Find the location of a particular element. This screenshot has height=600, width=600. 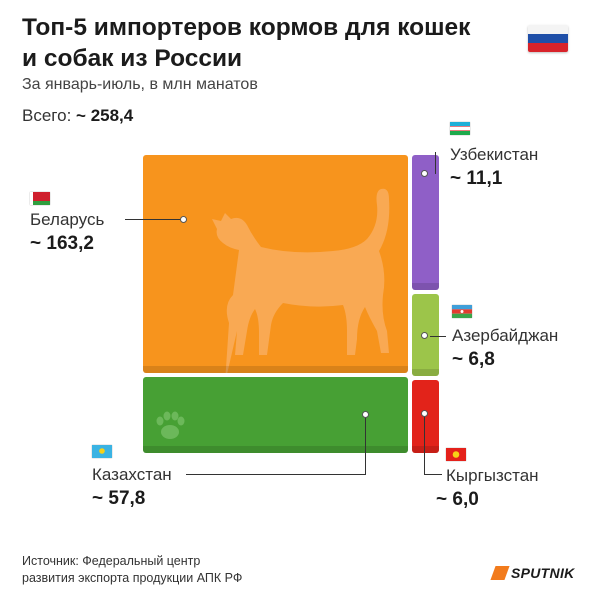

russia-flag-icon is located at coordinates (548, 38).